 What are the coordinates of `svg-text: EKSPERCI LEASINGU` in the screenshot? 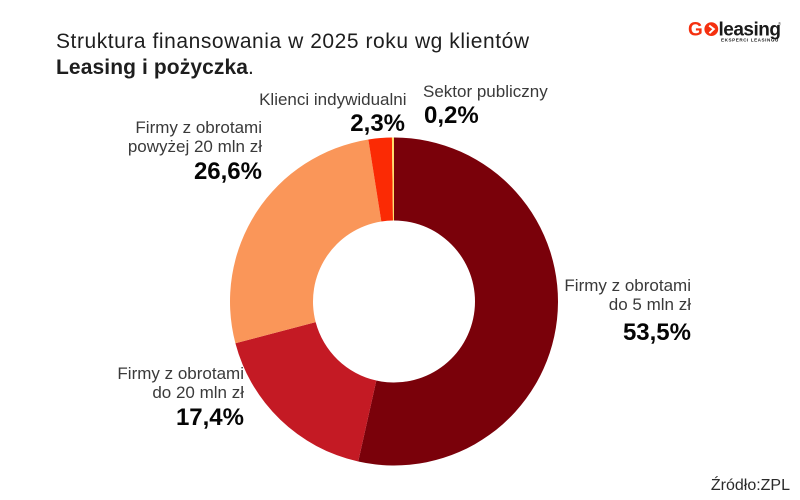 It's located at (750, 40).